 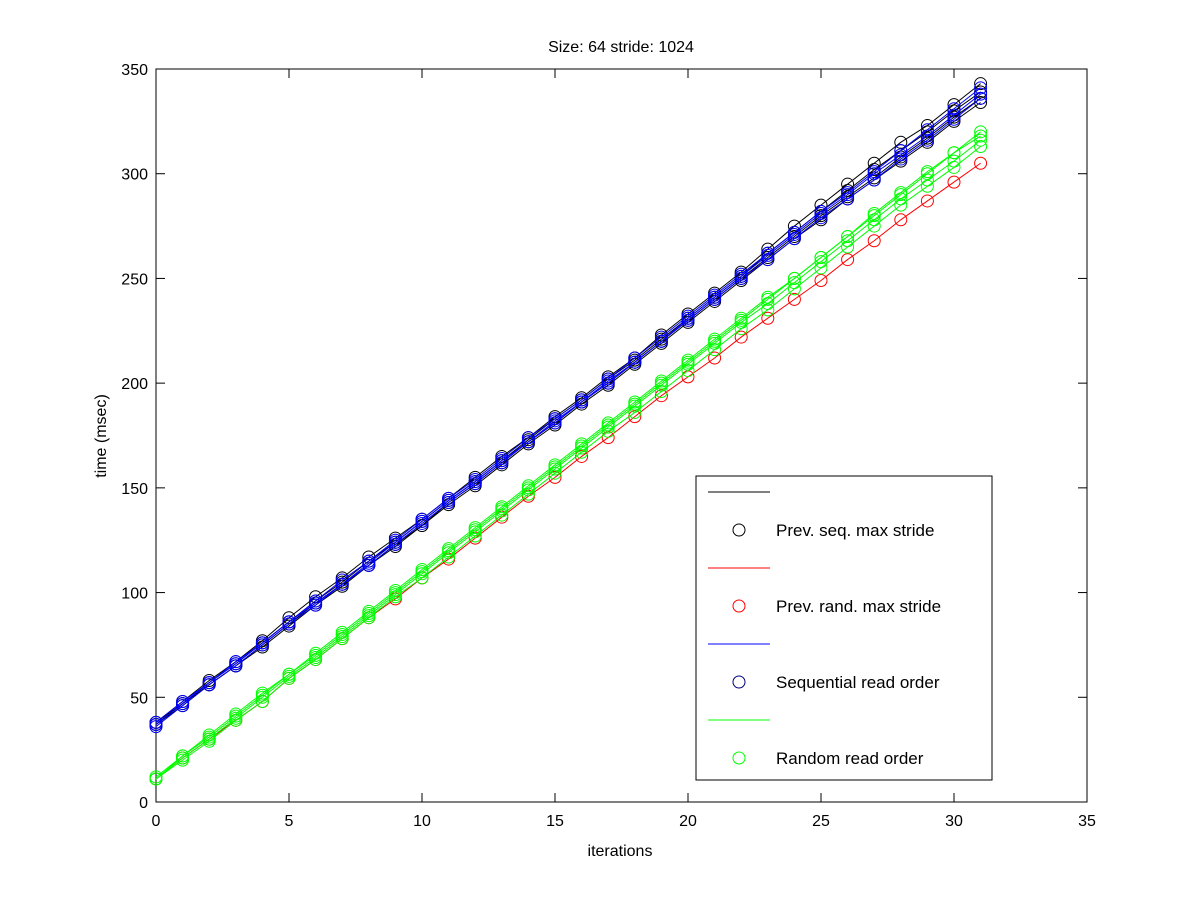 I want to click on y-tick-label: 300, so click(x=134, y=175).